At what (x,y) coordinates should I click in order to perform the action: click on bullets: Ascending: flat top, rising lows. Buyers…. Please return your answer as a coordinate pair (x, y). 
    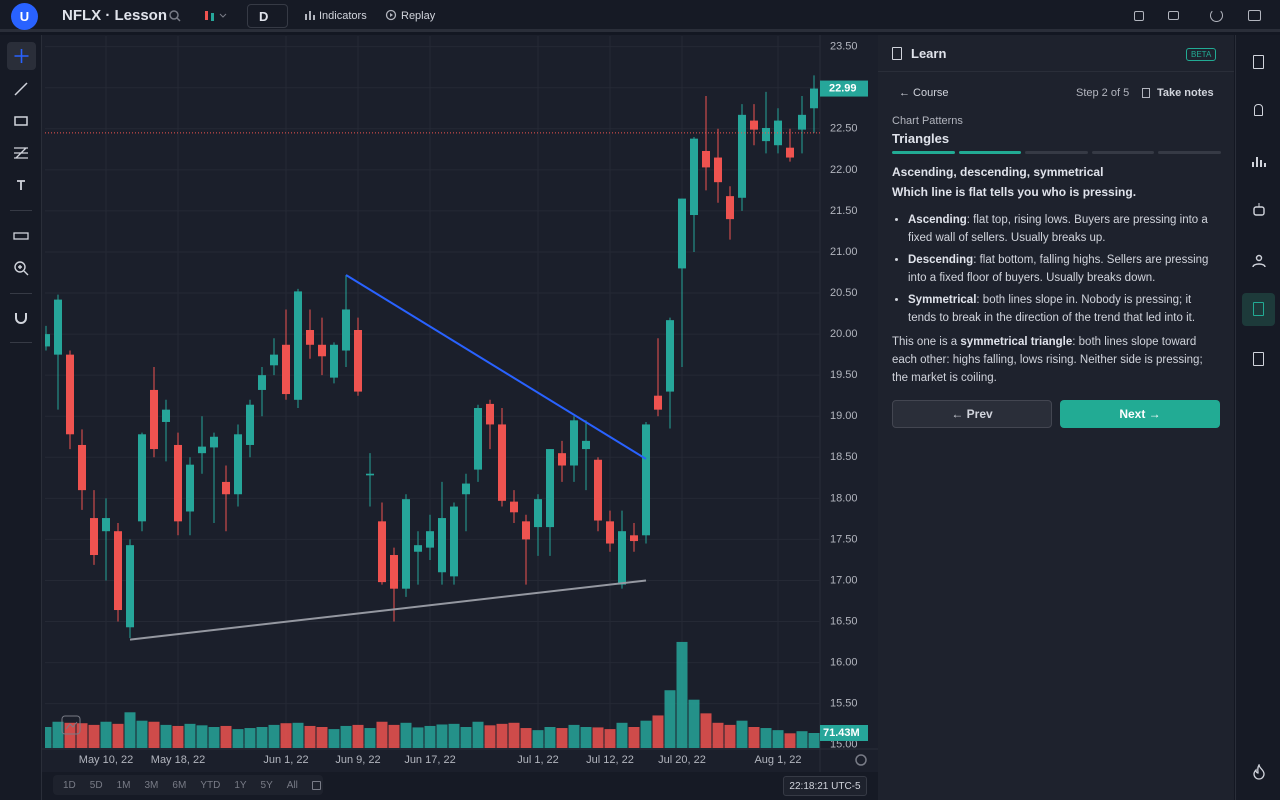
    Looking at the image, I should click on (1052, 271).